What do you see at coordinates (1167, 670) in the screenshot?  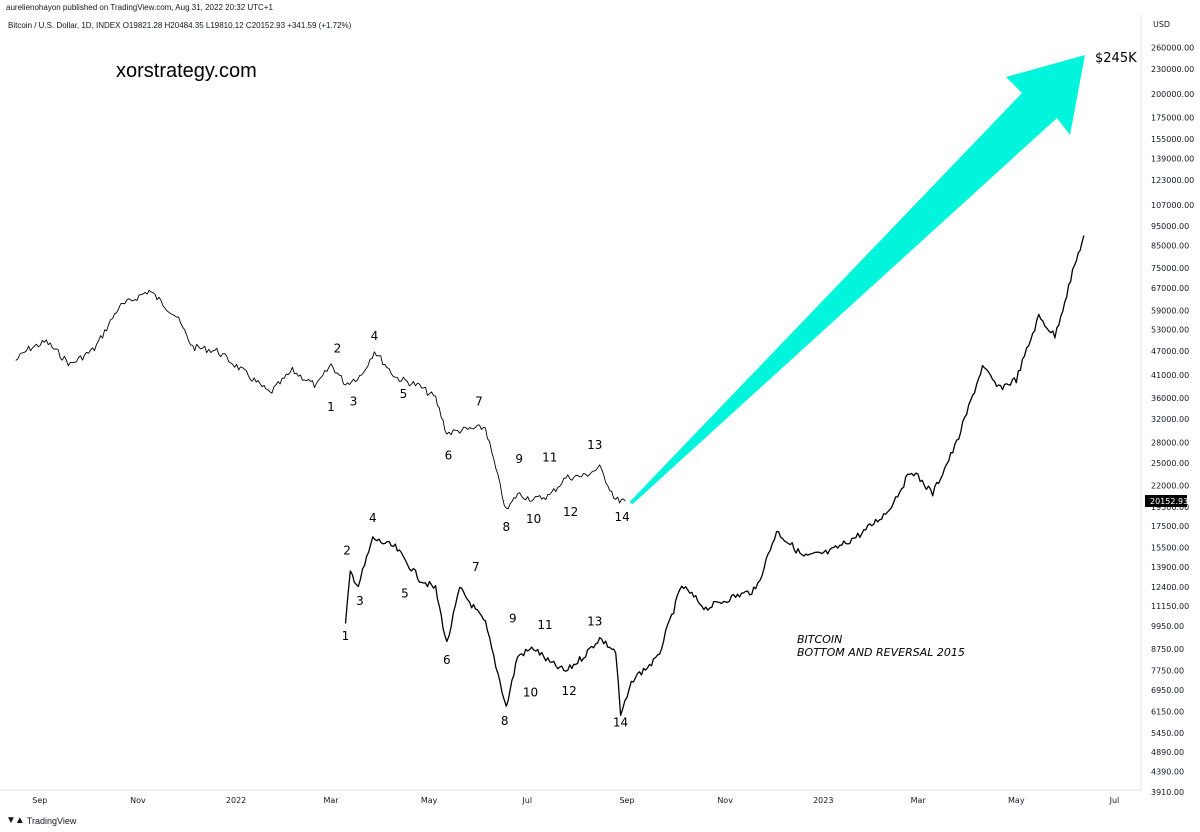 I see `y-tick-label: 7750.00` at bounding box center [1167, 670].